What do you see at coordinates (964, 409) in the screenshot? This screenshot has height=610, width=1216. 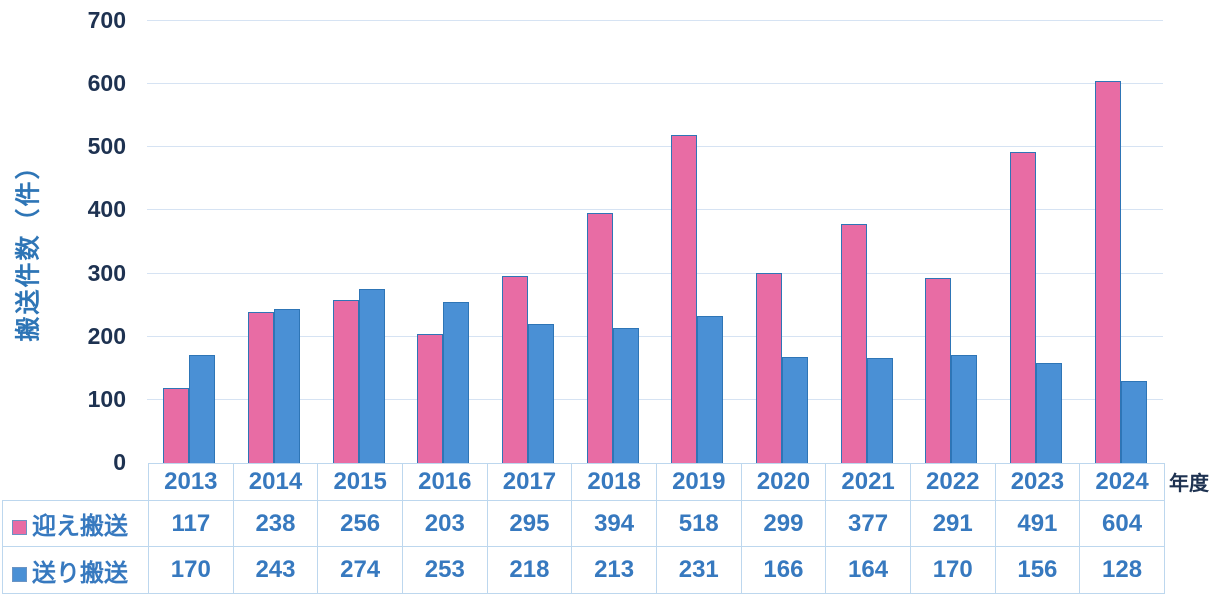 I see `bar-送り搬送-2022` at bounding box center [964, 409].